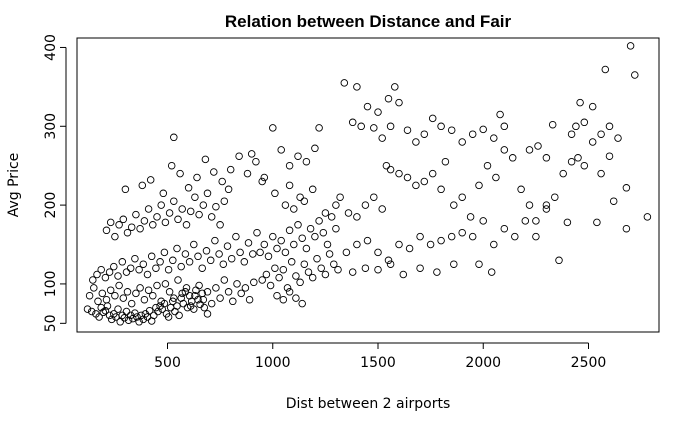 This screenshot has width=700, height=432. I want to click on x-axis: 500 1000 1500 2000 2500, so click(380, 356).